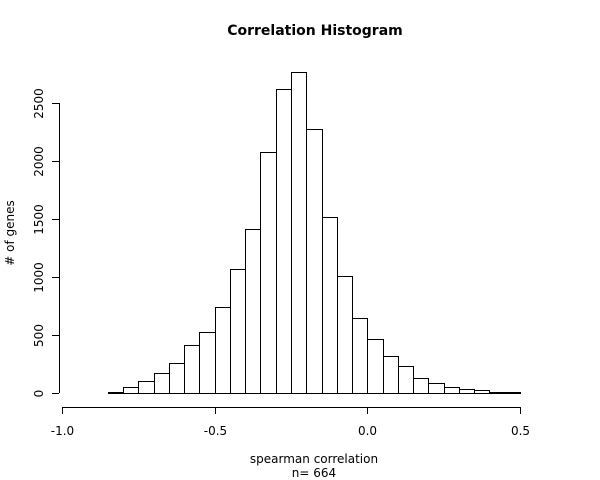  I want to click on y-axis: 0 500 1000 1500 2000 2500, so click(46, 242).